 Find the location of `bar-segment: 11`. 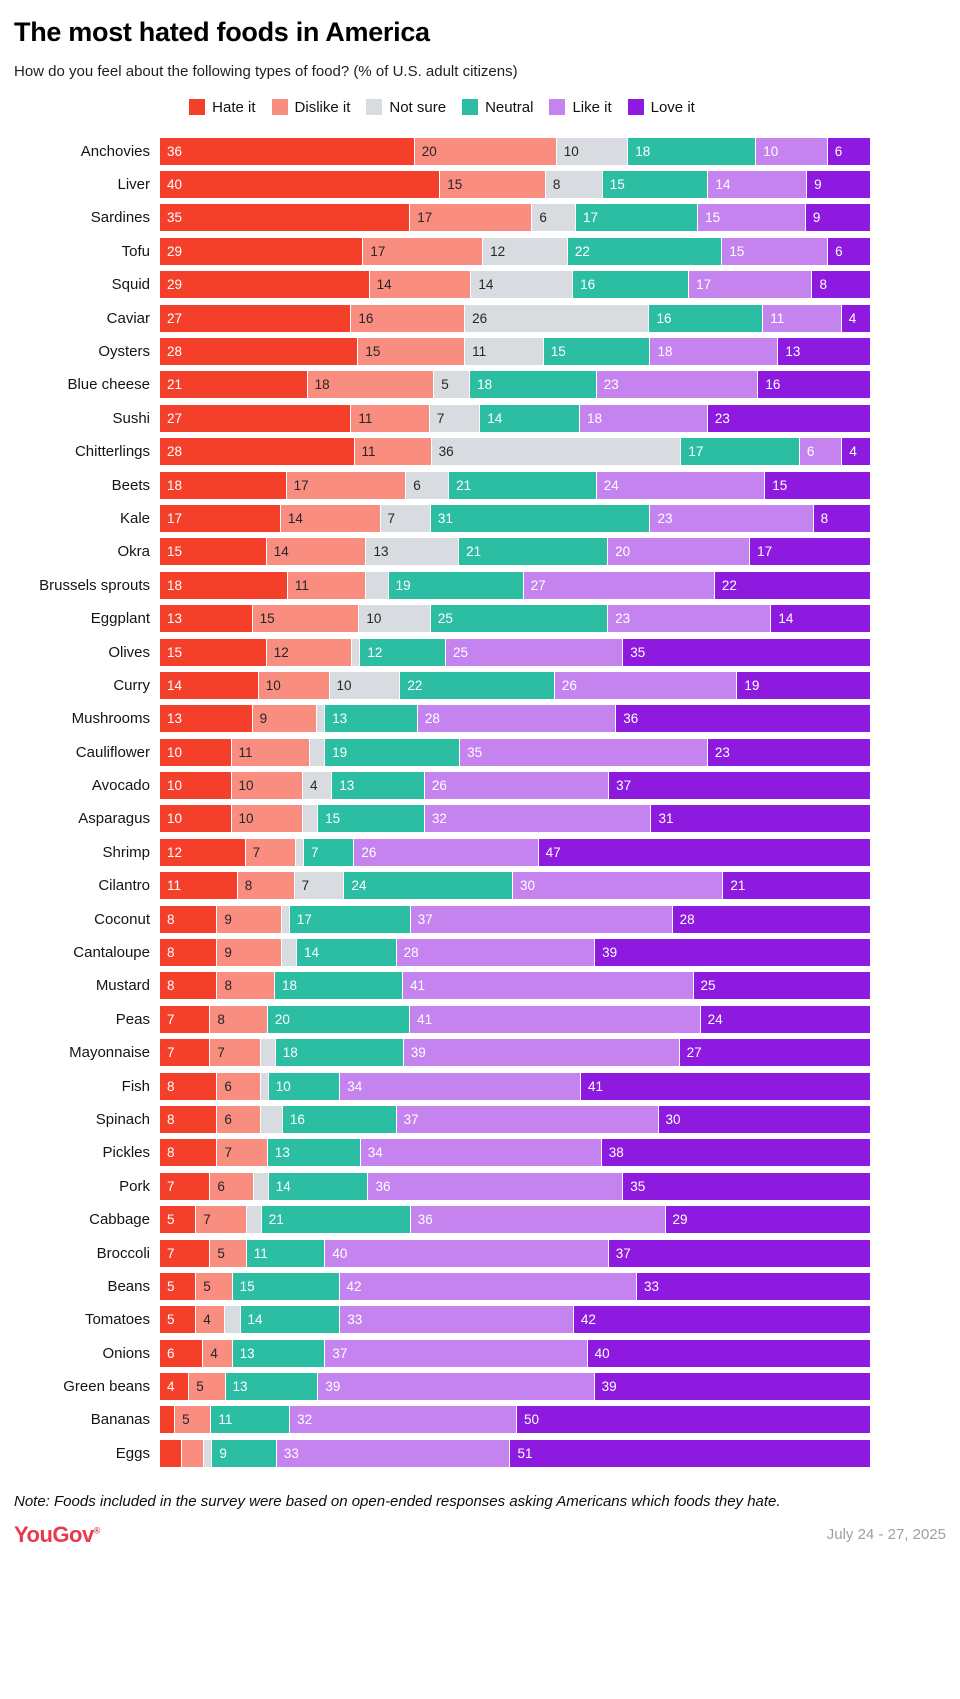

bar-segment: 11 is located at coordinates (392, 452).